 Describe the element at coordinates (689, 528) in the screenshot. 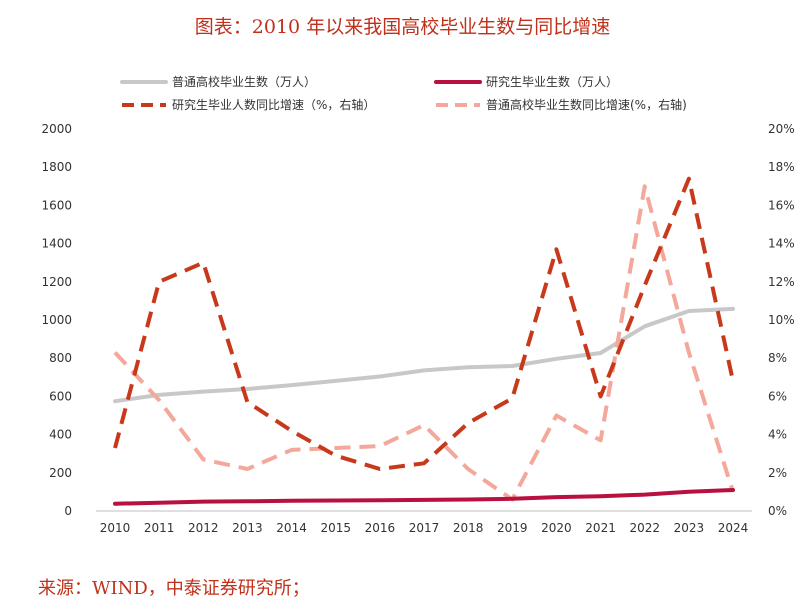

I see `x-tick-label: 2023` at that location.